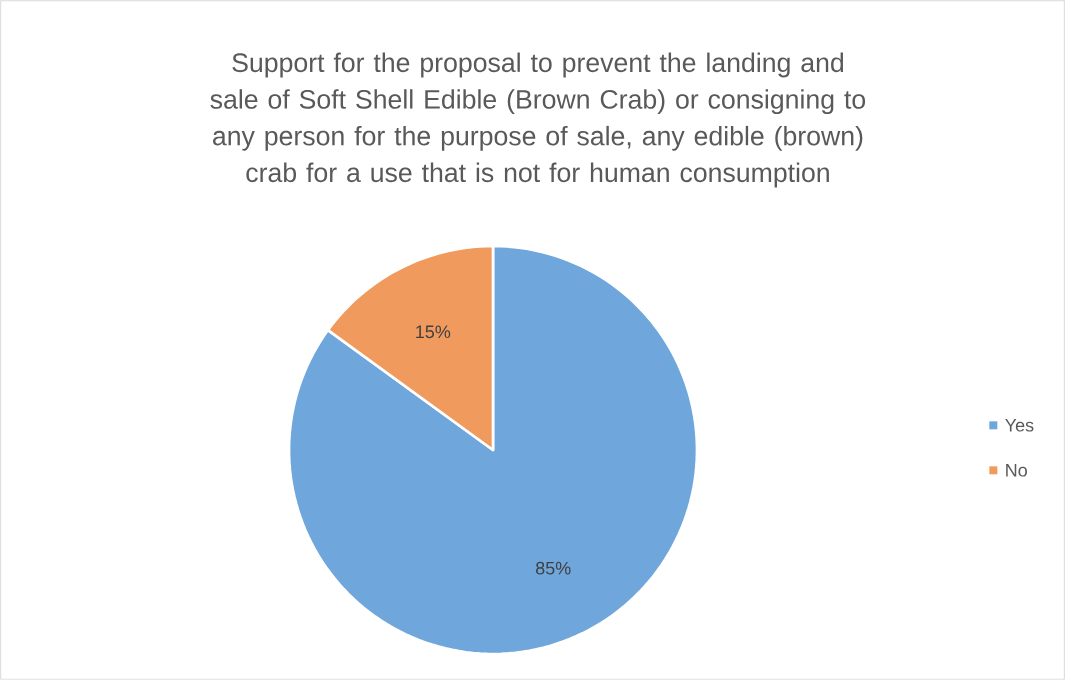  I want to click on data-label: 15%, so click(433, 332).